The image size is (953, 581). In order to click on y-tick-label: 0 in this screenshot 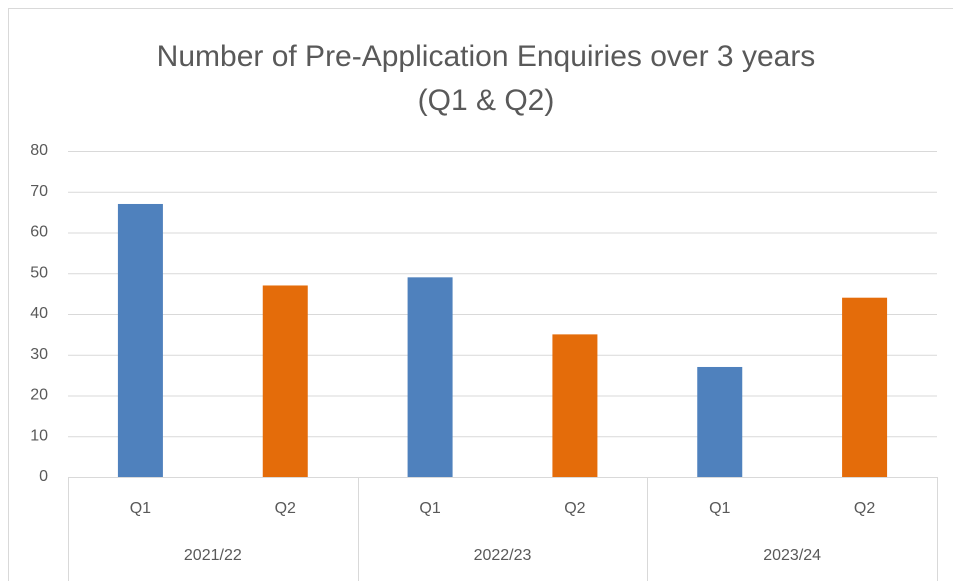, I will do `click(43, 476)`.